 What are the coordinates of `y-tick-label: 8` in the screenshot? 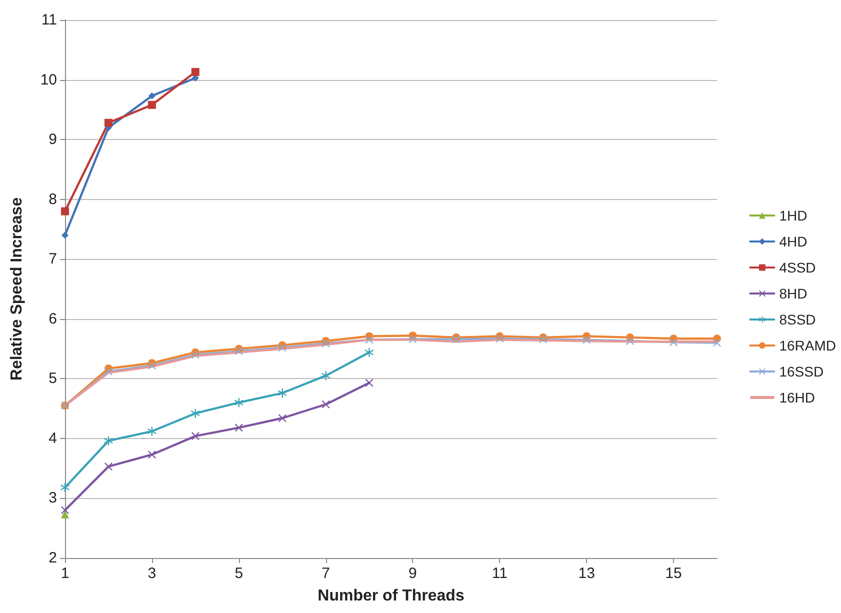 It's located at (52, 199).